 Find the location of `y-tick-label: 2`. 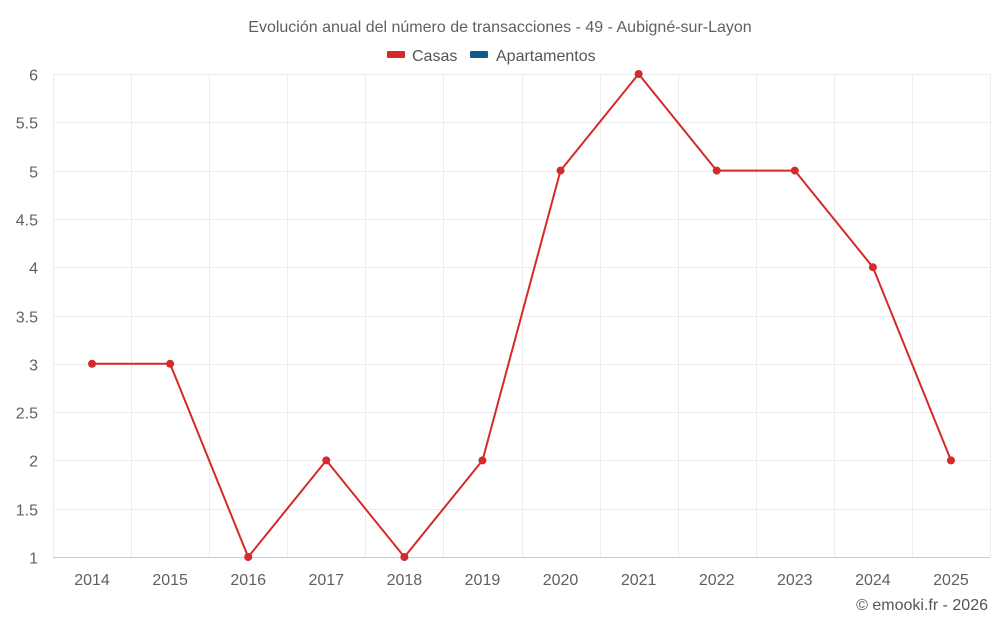

y-tick-label: 2 is located at coordinates (33, 462).